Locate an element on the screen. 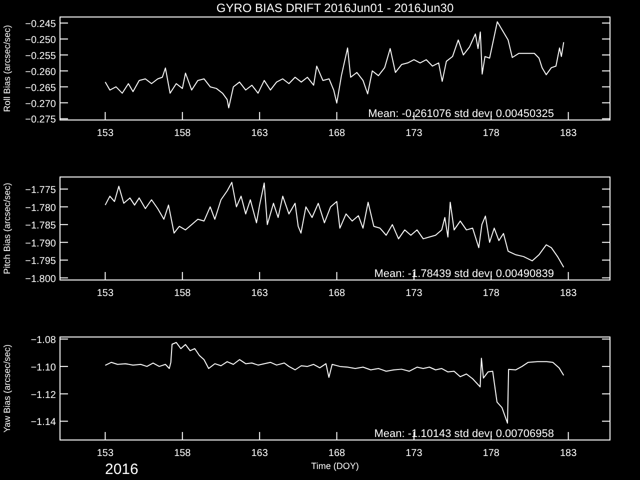  y-tick-label: −1.785 is located at coordinates (40, 226).